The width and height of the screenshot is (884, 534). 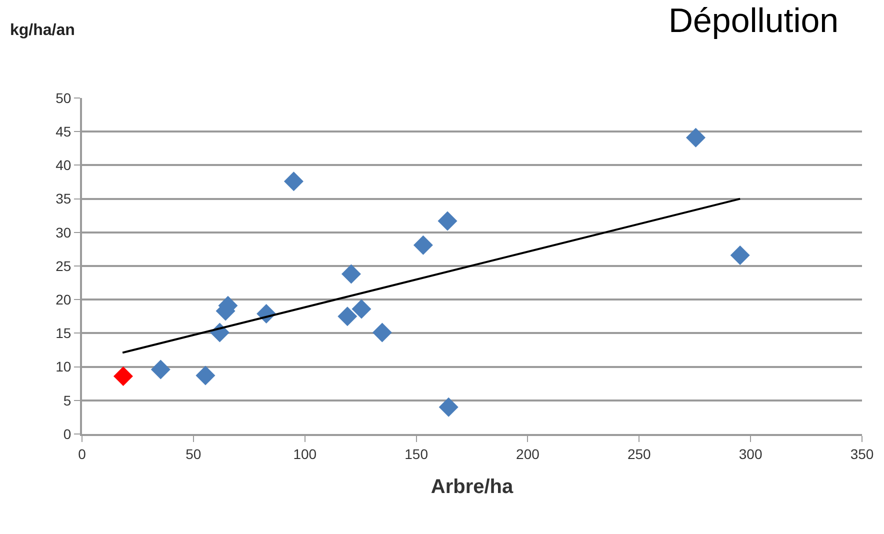 What do you see at coordinates (64, 198) in the screenshot?
I see `y-tick-label: 35` at bounding box center [64, 198].